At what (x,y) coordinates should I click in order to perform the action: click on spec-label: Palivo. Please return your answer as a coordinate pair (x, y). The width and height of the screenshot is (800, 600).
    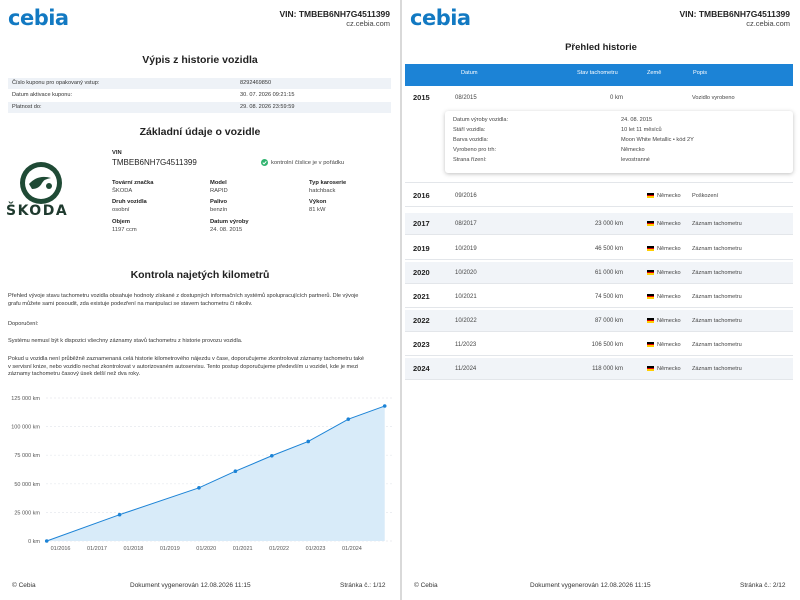
    Looking at the image, I should click on (219, 202).